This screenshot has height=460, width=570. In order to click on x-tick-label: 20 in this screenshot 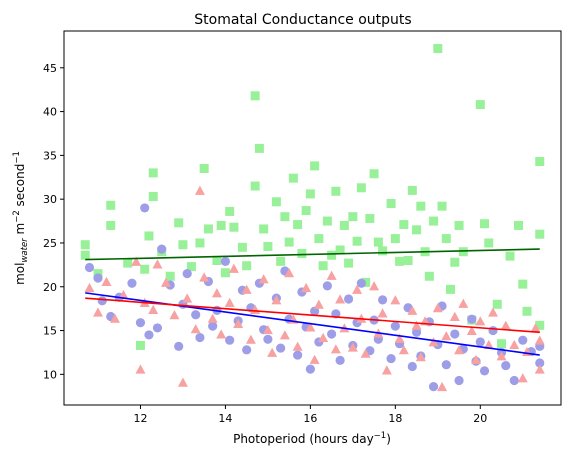, I will do `click(480, 418)`.